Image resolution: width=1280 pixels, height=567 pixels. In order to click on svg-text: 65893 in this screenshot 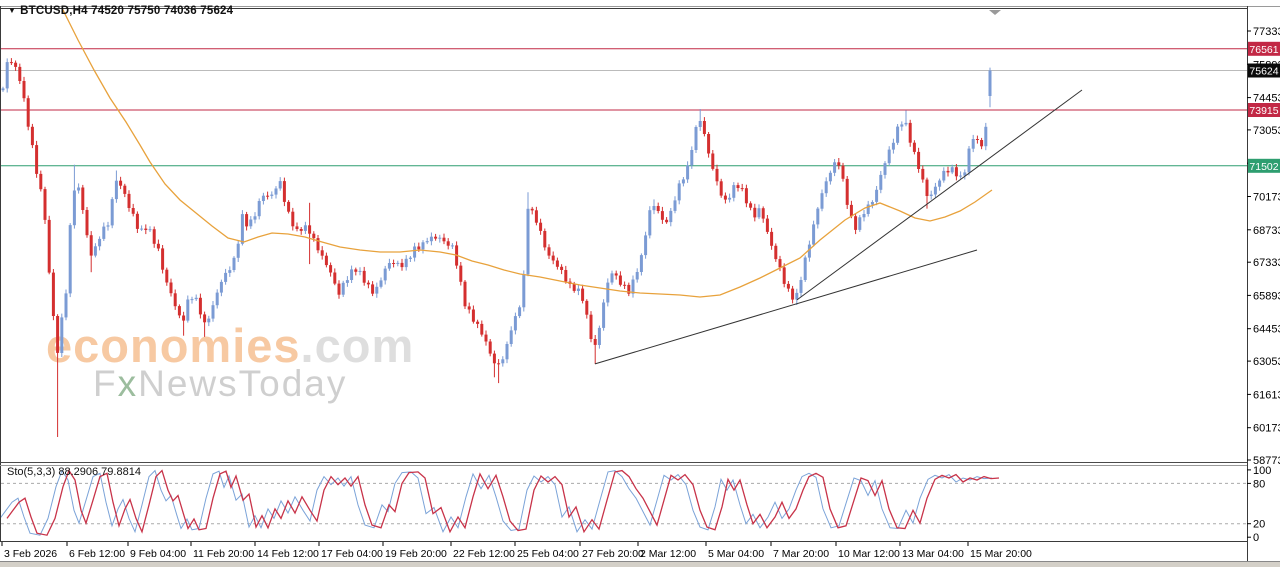, I will do `click(1266, 296)`.